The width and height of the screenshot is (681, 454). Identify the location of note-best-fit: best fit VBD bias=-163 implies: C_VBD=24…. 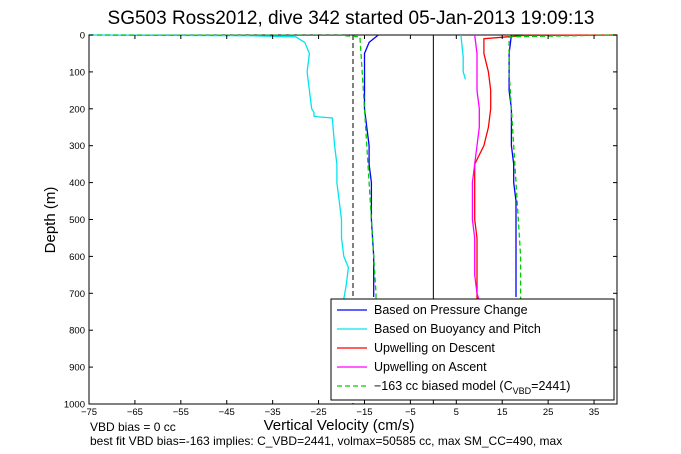
(326, 441).